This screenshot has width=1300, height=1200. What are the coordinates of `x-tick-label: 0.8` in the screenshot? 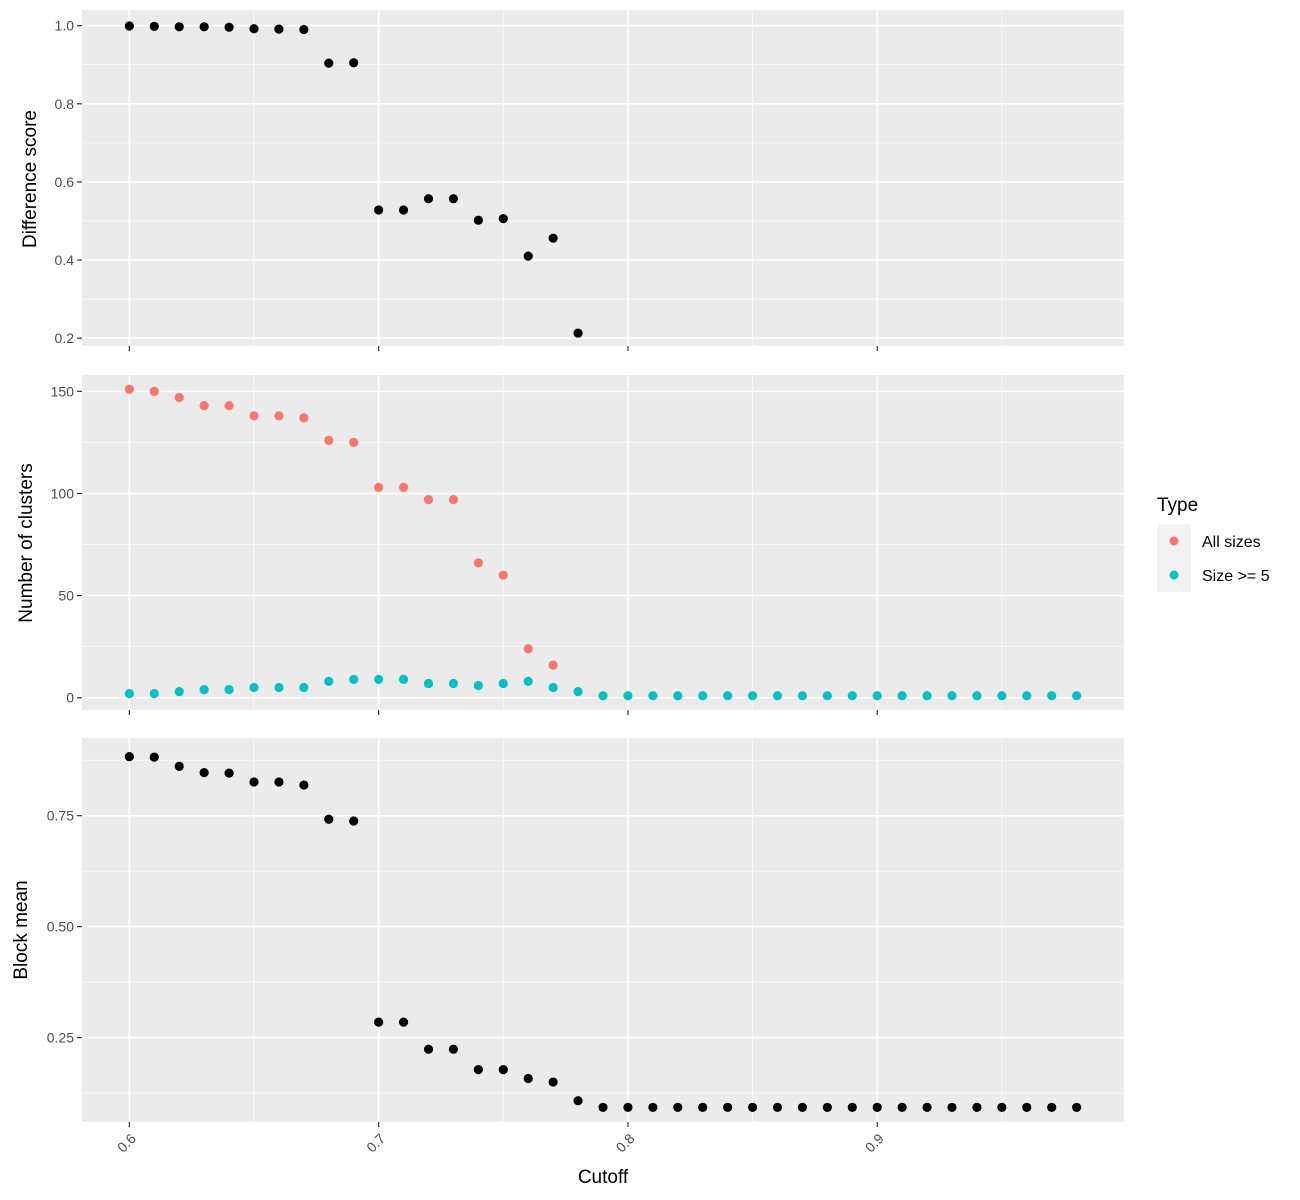 It's located at (625, 1142).